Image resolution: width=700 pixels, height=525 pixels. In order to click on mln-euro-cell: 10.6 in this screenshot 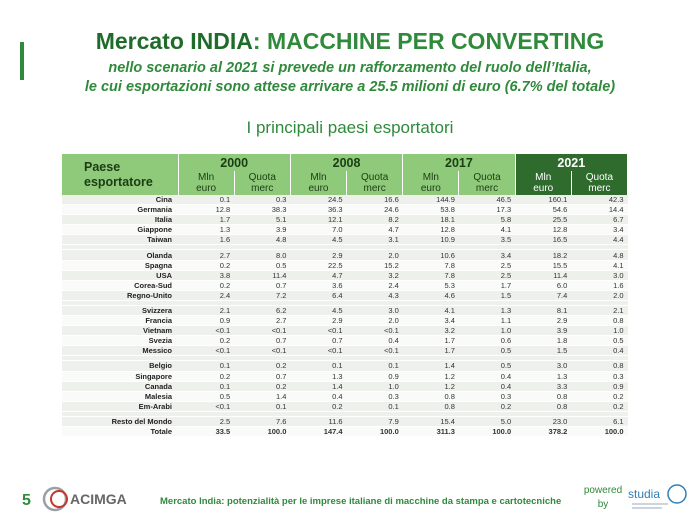, I will do `click(430, 255)`.